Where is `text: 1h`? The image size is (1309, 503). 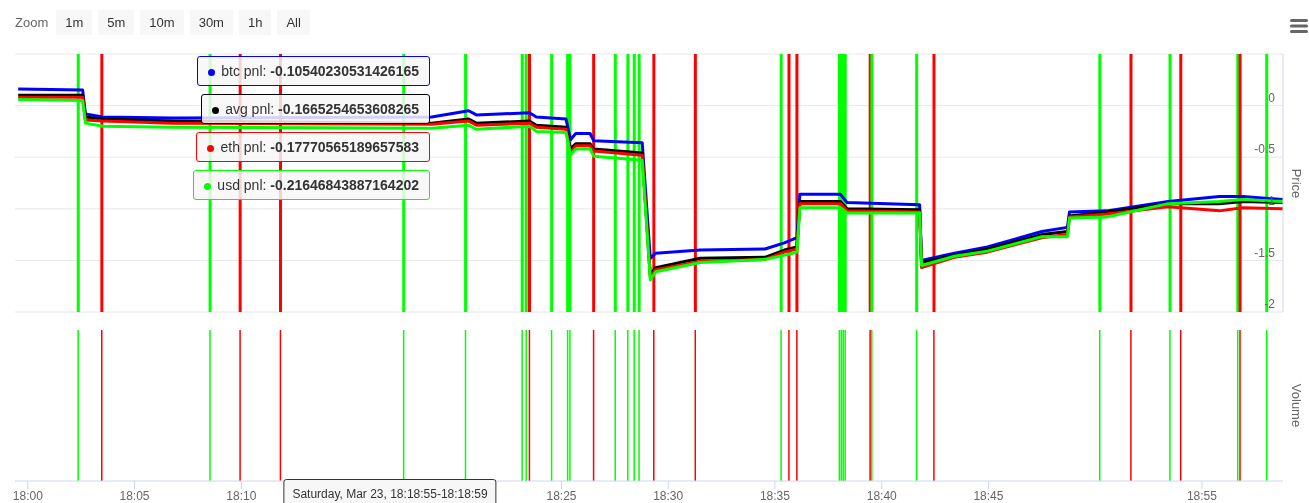
text: 1h is located at coordinates (255, 22).